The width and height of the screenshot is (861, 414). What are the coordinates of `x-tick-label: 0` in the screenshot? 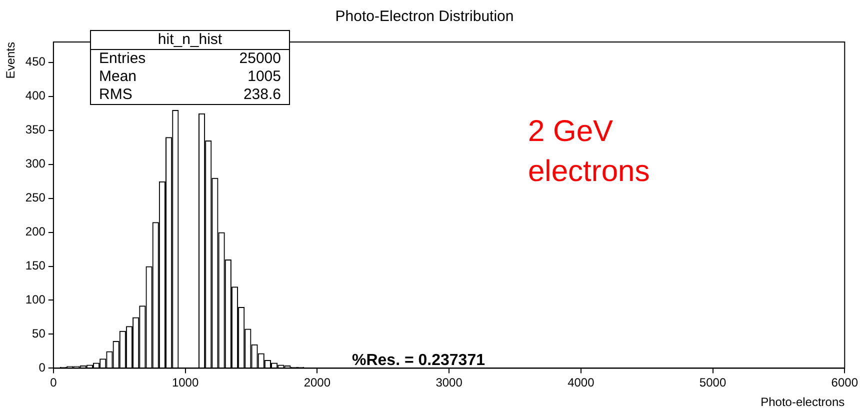 It's located at (54, 383).